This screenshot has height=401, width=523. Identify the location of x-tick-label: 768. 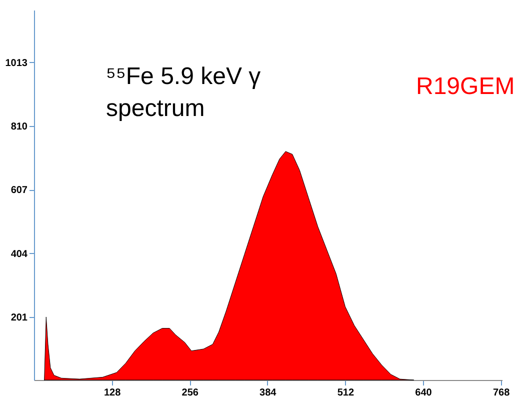
(501, 393).